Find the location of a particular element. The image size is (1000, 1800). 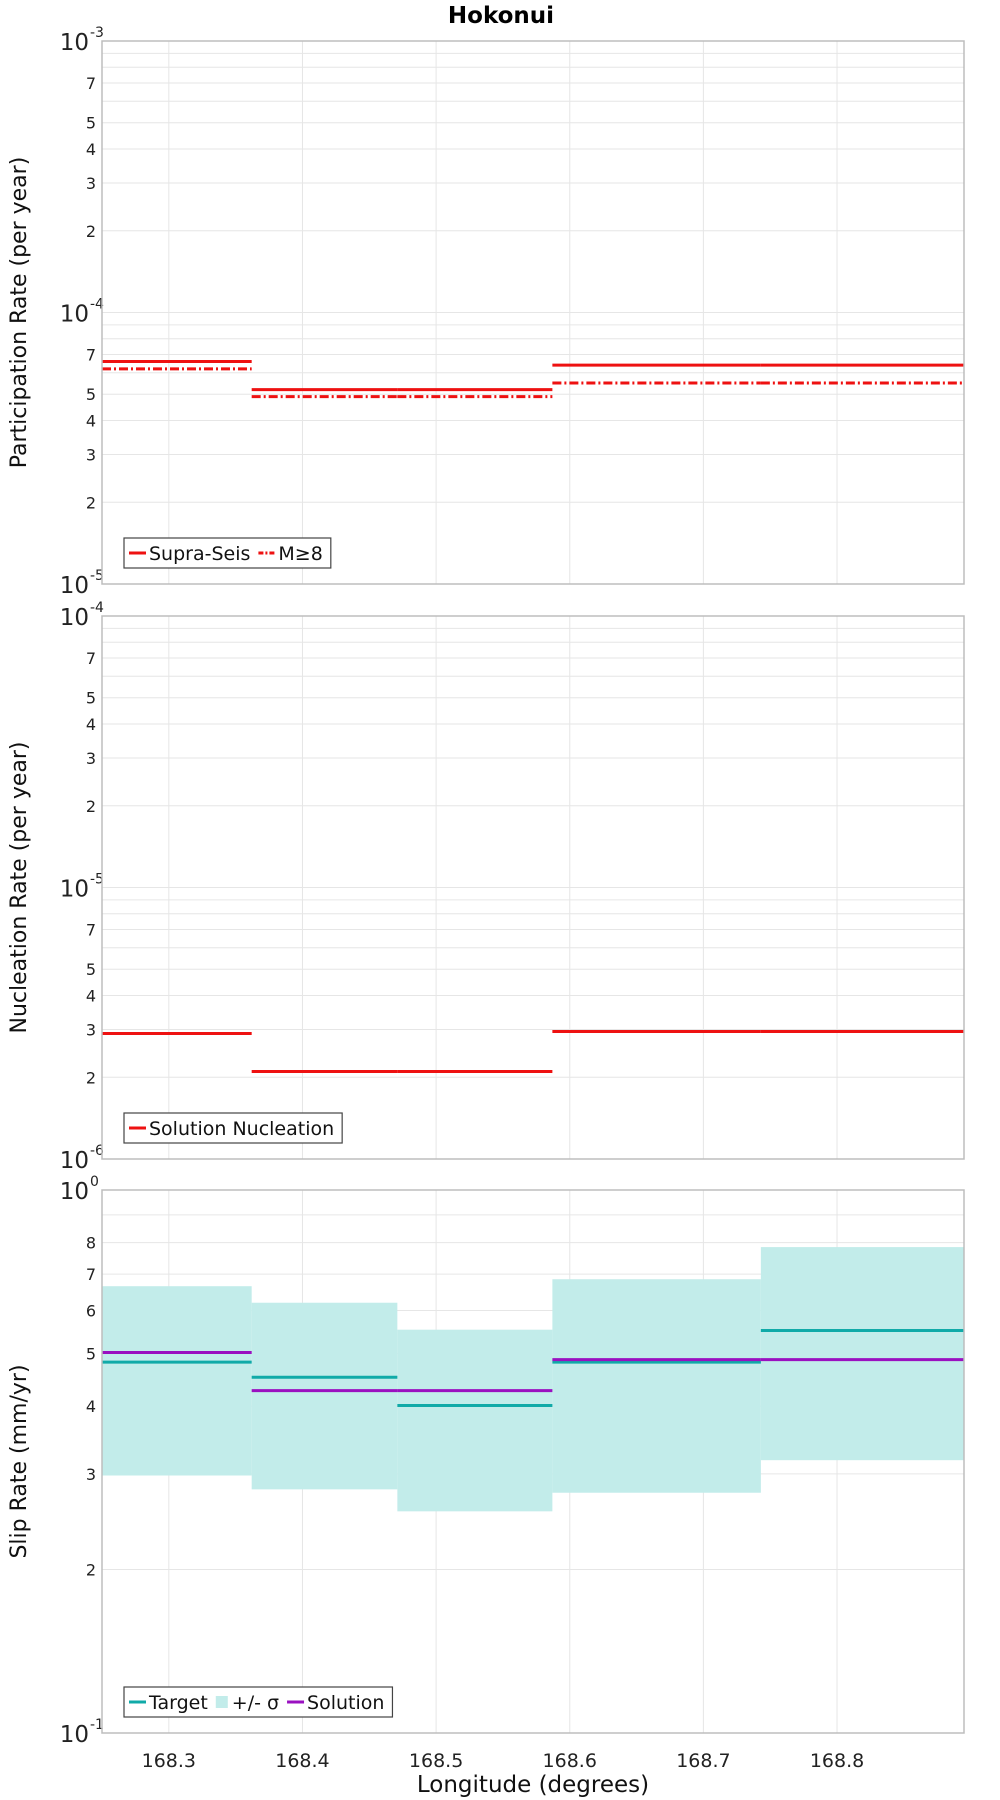

figure-title: Hokonui is located at coordinates (501, 16).